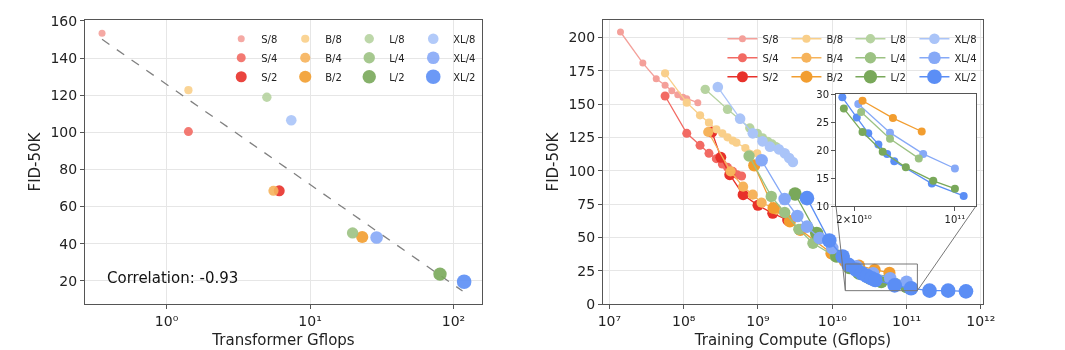 The width and height of the screenshot is (1065, 350). I want to click on y-tick-label: 120, so click(64, 95).